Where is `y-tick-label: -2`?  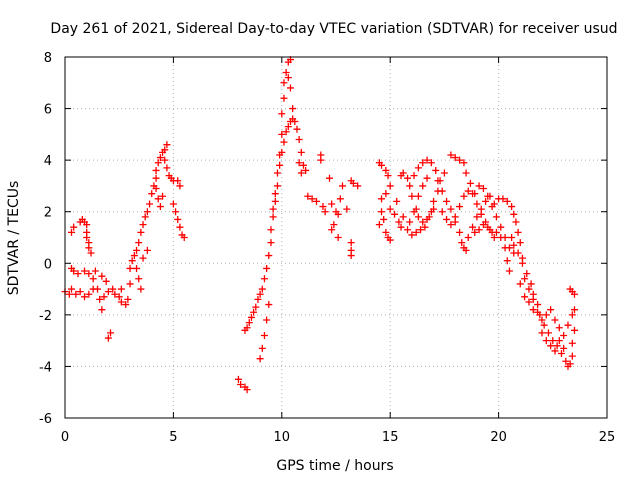
y-tick-label: -2 is located at coordinates (45, 316).